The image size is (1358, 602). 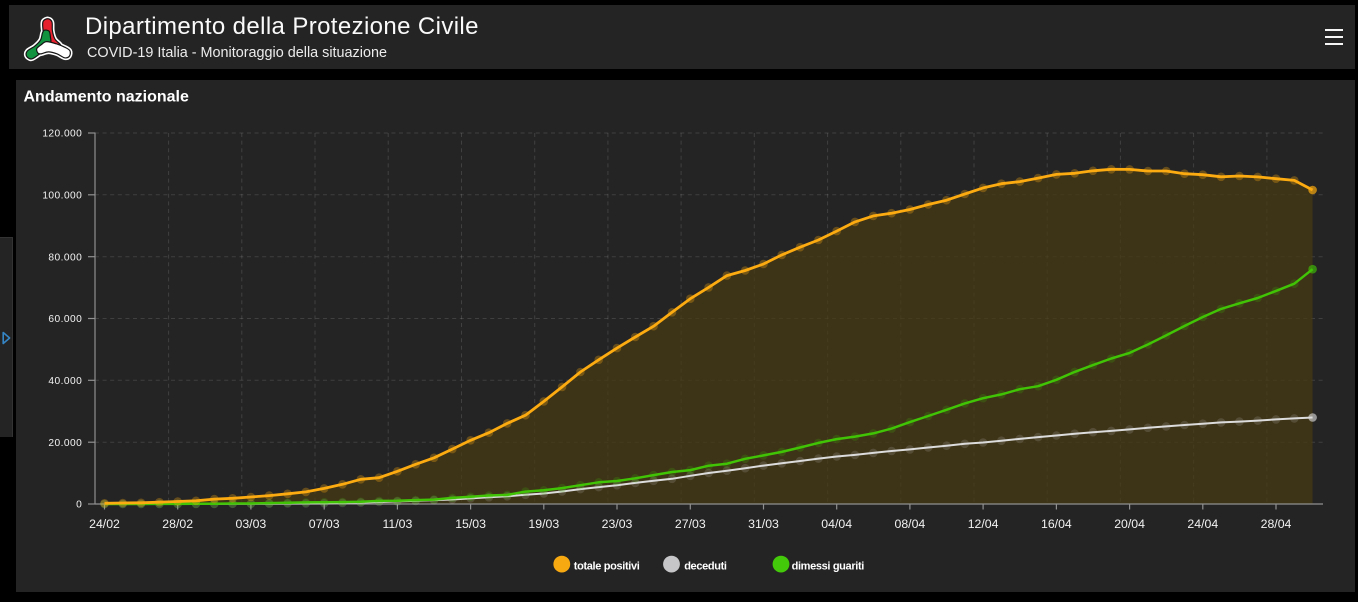 What do you see at coordinates (65, 381) in the screenshot?
I see `svg-text: 40.000` at bounding box center [65, 381].